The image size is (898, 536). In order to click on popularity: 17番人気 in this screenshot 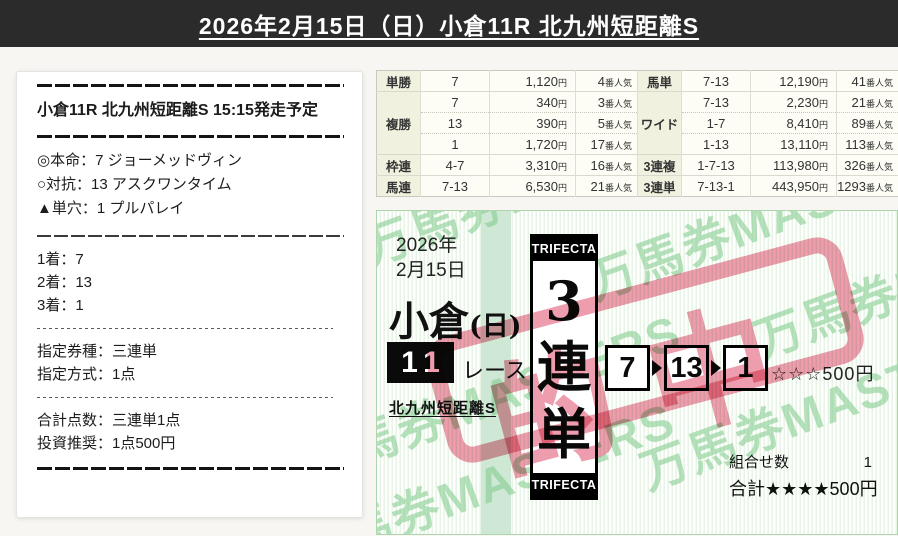, I will do `click(606, 144)`.